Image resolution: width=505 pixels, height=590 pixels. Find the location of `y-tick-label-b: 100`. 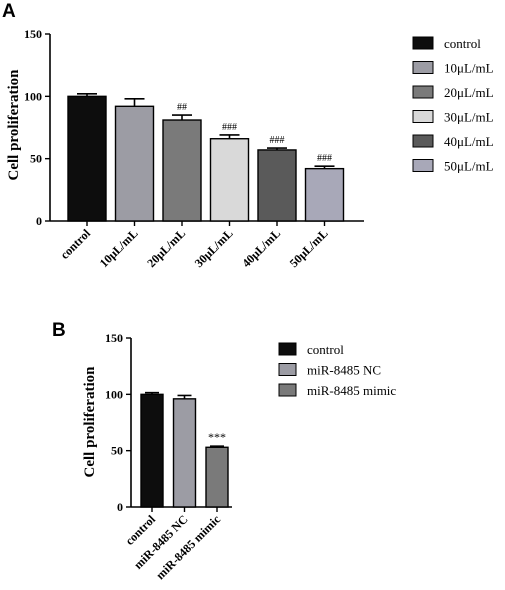

y-tick-label-b: 100 is located at coordinates (114, 394).